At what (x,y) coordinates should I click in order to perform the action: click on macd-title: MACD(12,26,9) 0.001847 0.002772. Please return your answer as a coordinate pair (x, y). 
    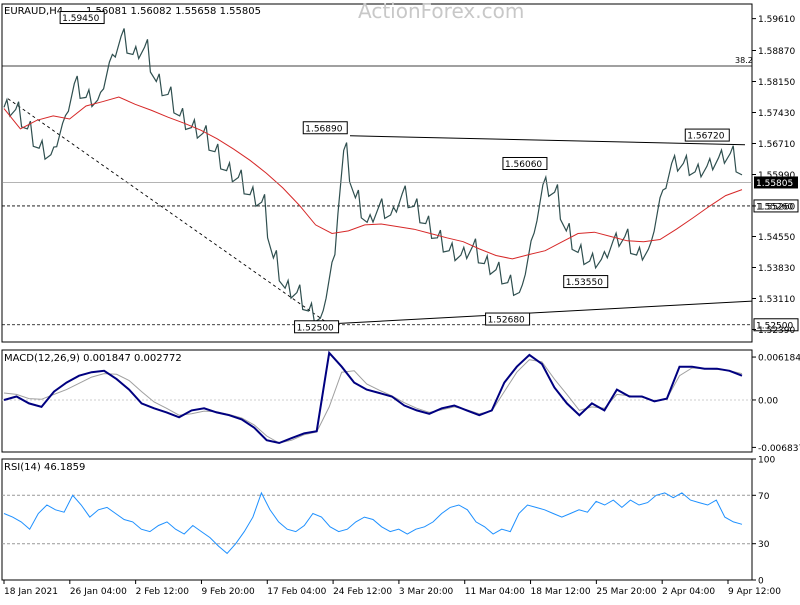
    Looking at the image, I should click on (93, 358).